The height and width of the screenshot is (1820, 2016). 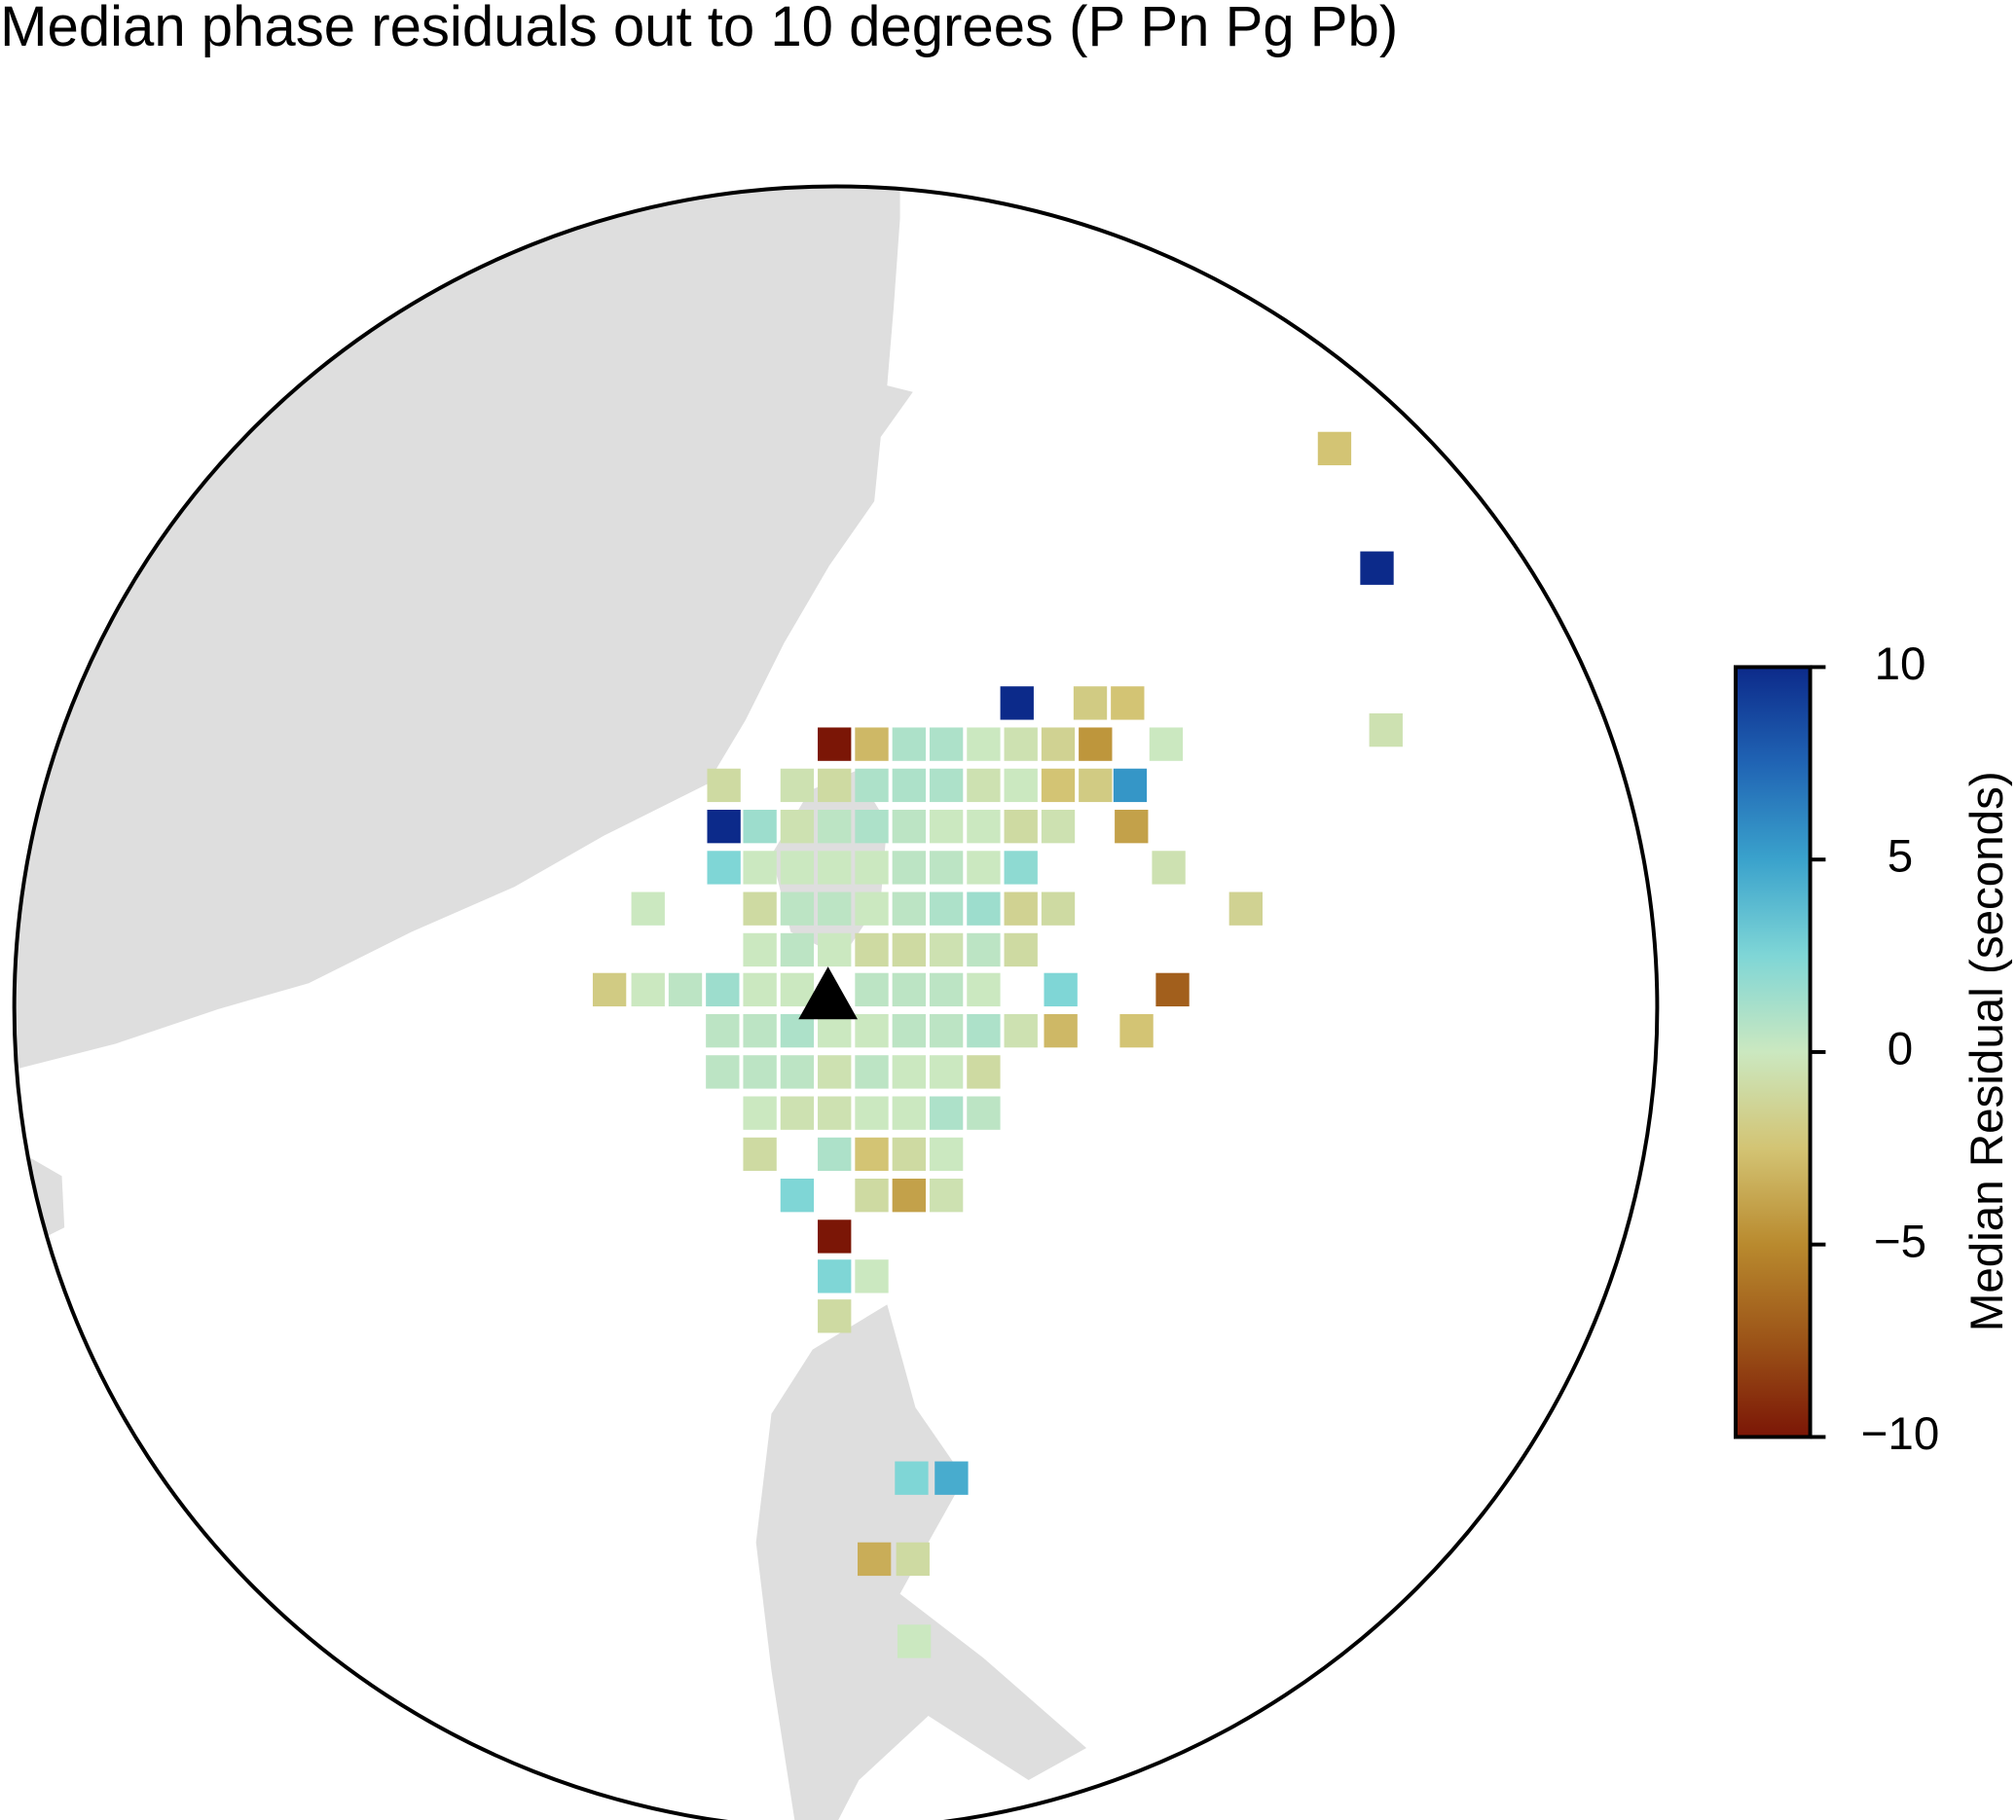 I want to click on island-luzon, so click(x=921, y=1562).